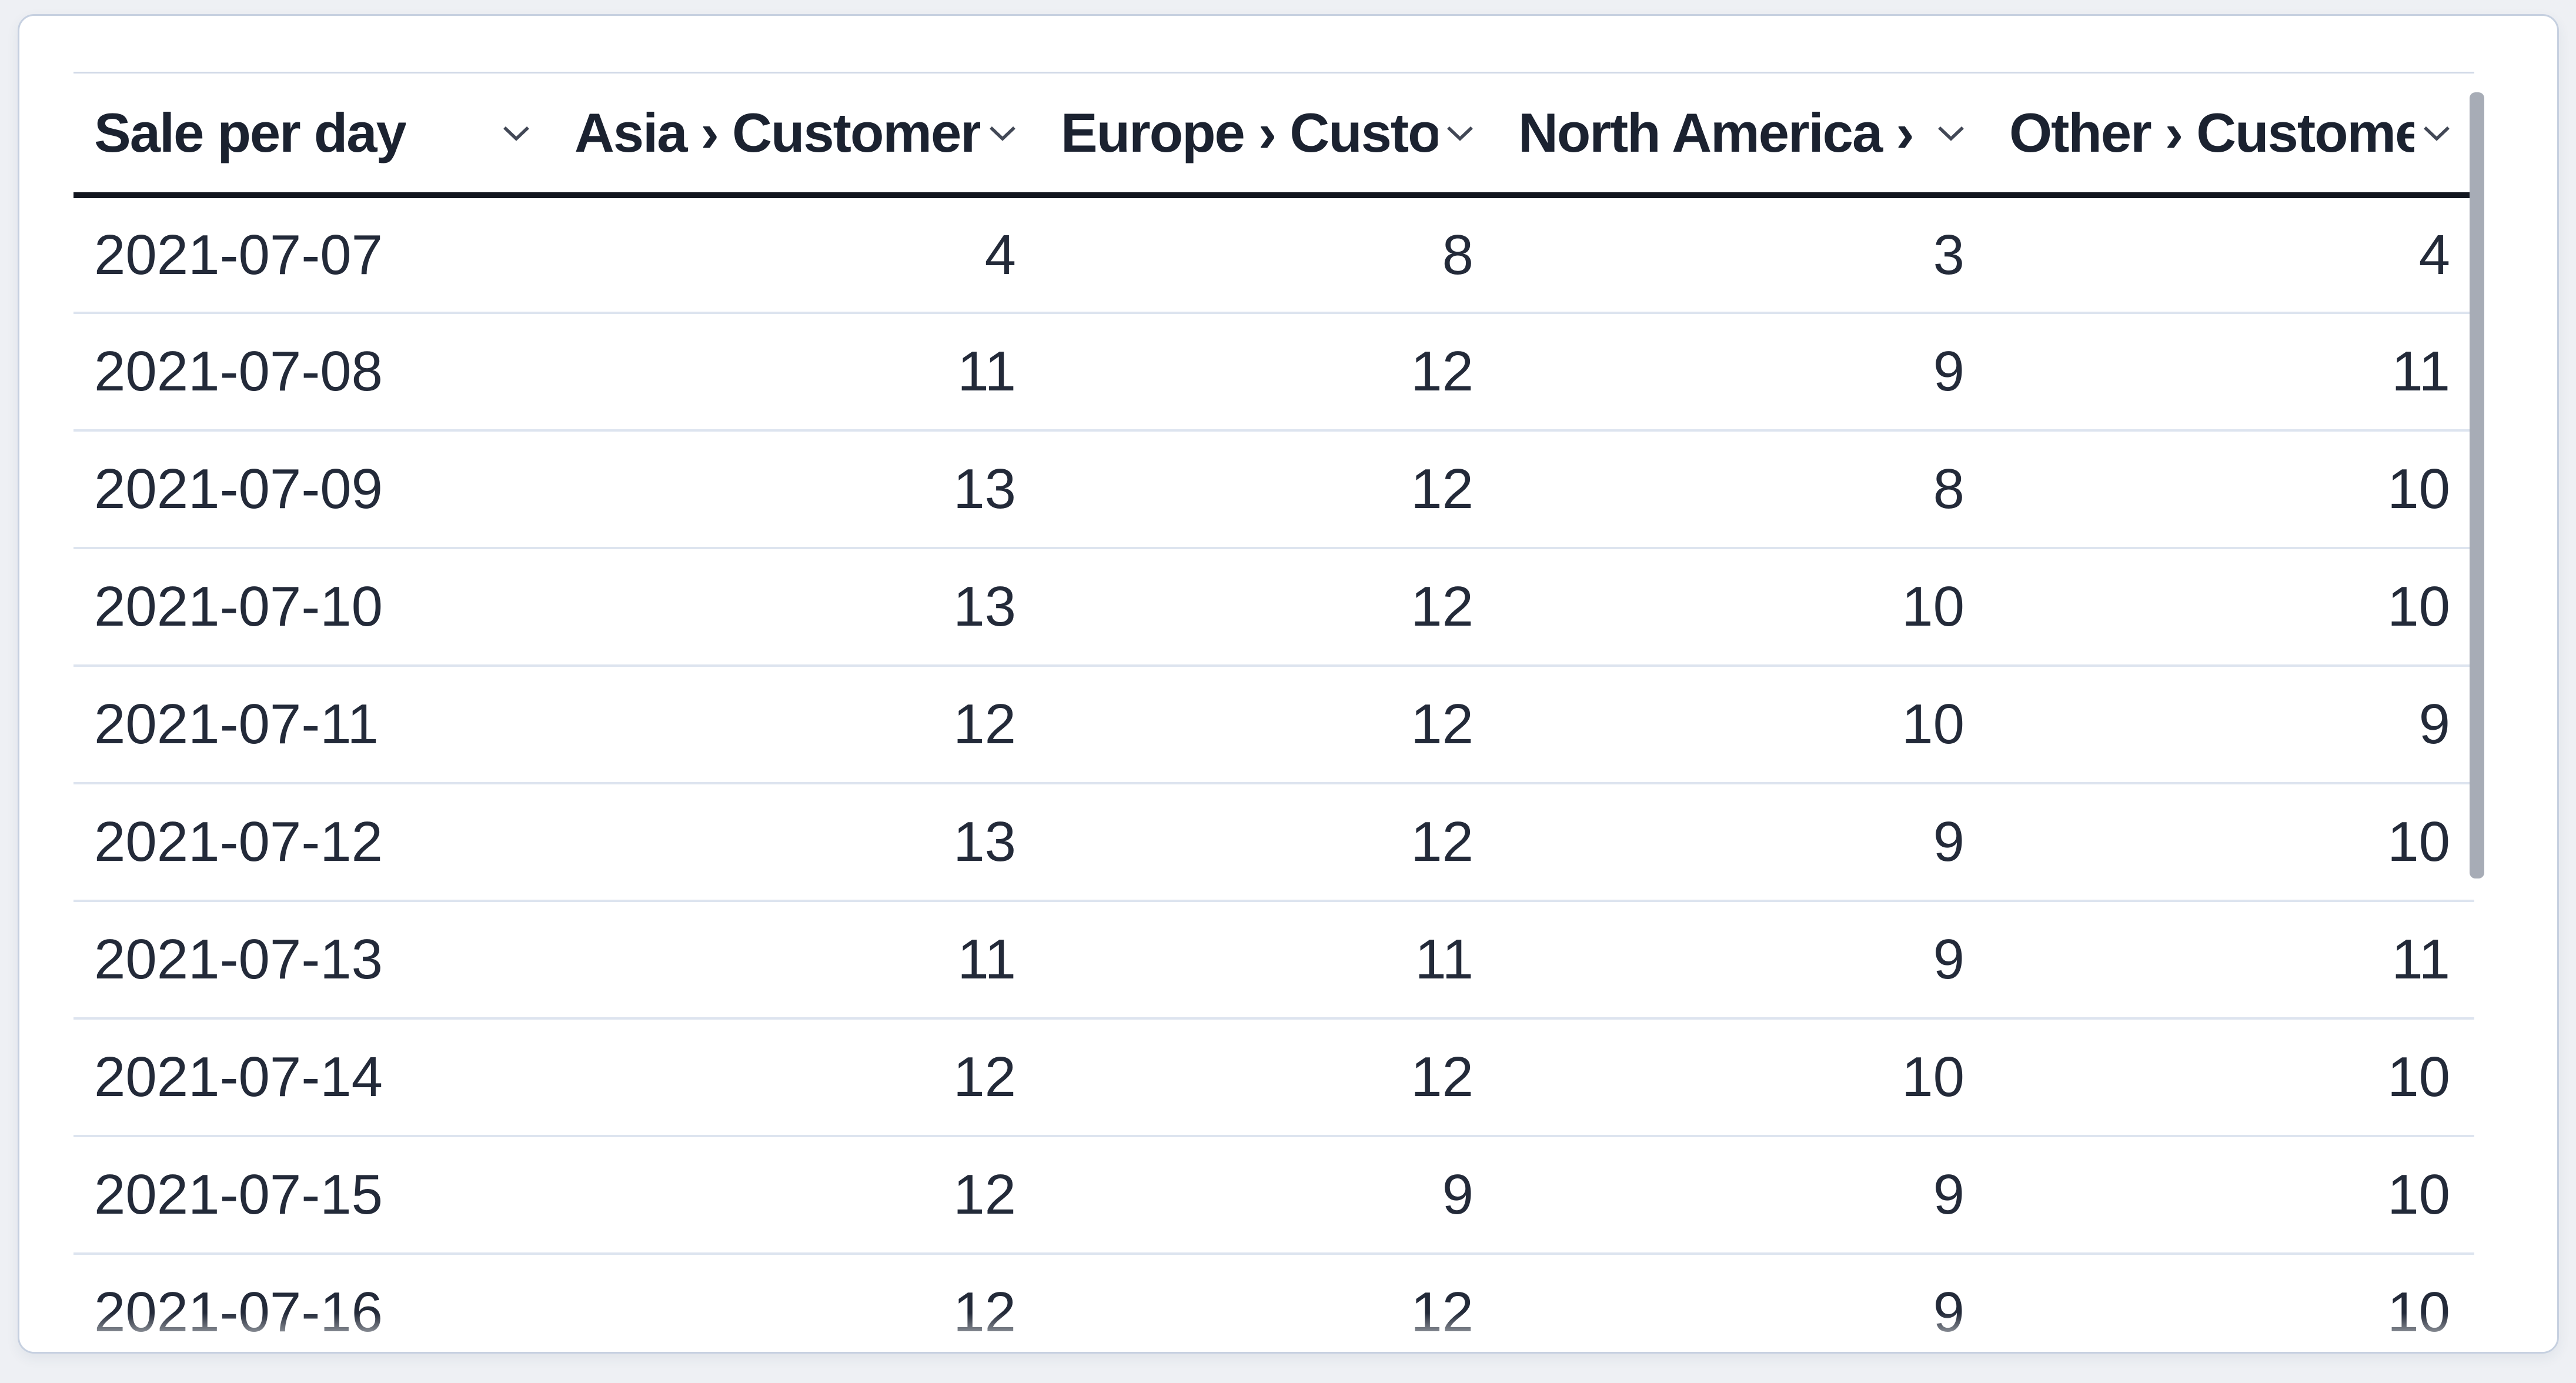 The image size is (2576, 1383). I want to click on date-cell: 2021-07-11, so click(313, 725).